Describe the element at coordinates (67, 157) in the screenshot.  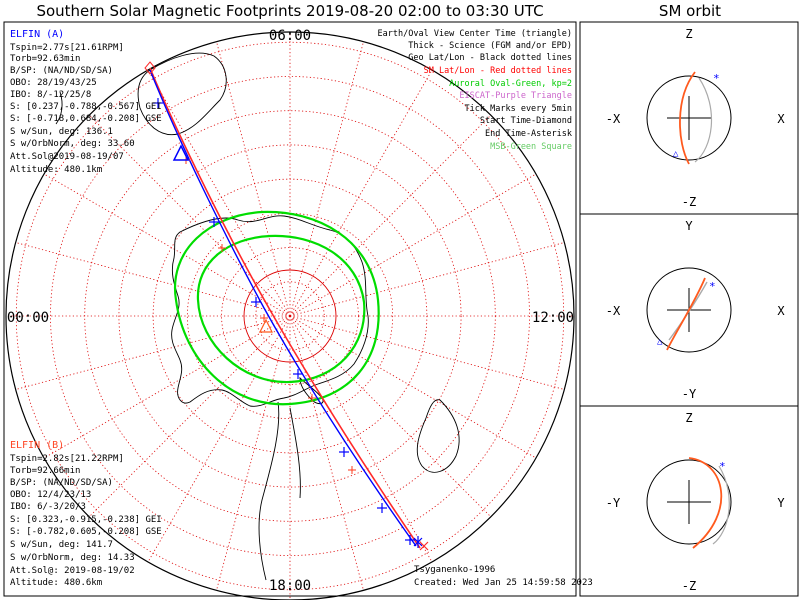
I see `info-line: Att.Sol@2019-08-19/07` at that location.